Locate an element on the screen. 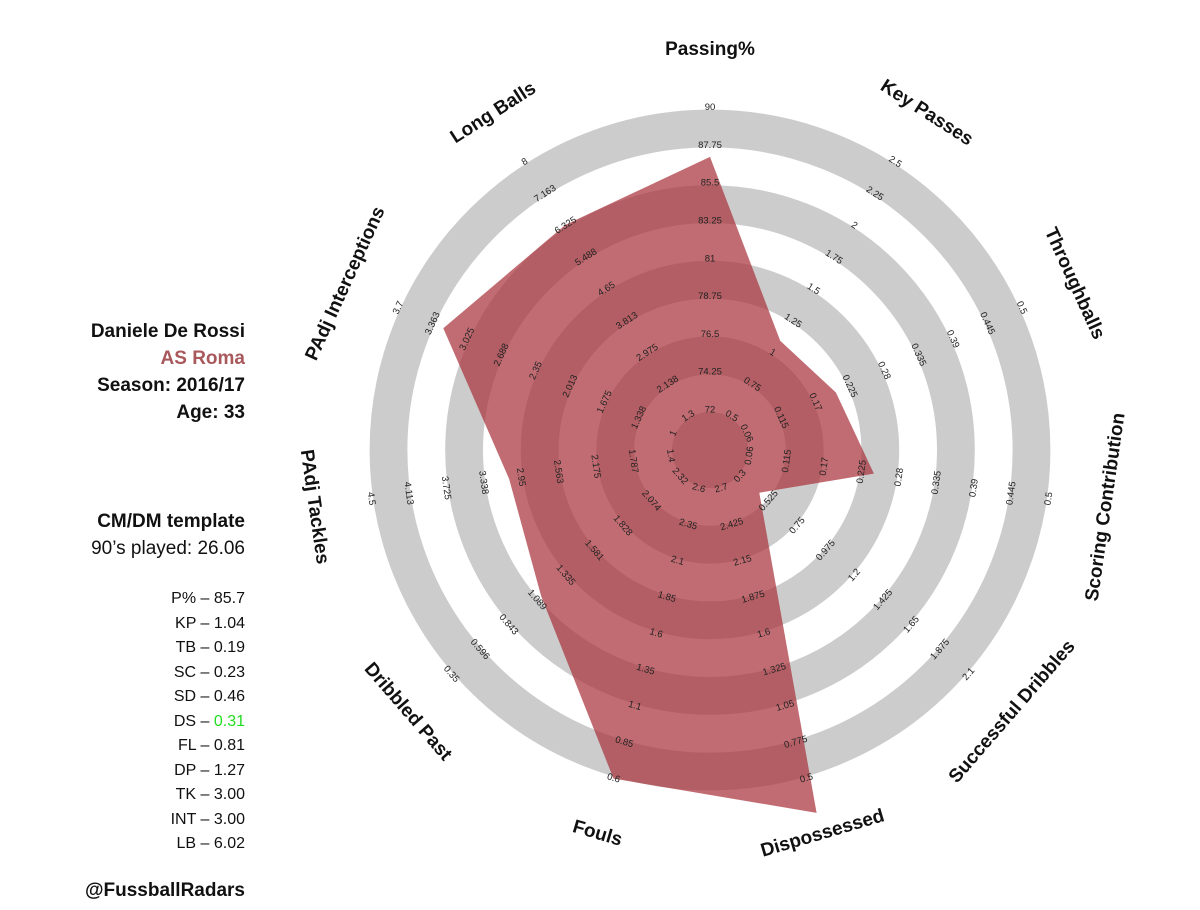 The height and width of the screenshot is (910, 1200). axis-title-dribbled-past: Dribbled Past is located at coordinates (408, 712).